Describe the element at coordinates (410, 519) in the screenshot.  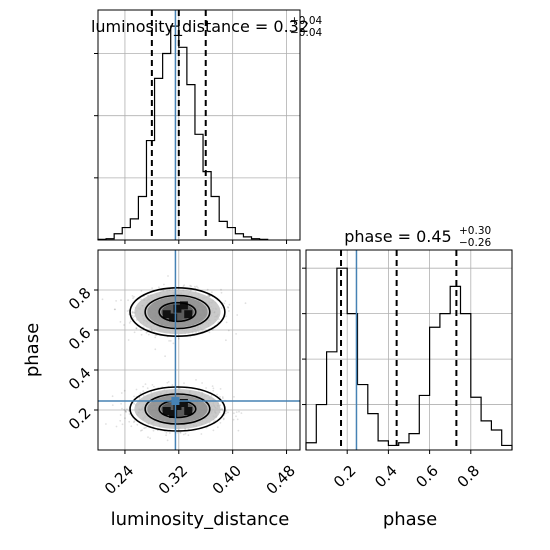
I see `phase-x-axis-label: phase` at that location.